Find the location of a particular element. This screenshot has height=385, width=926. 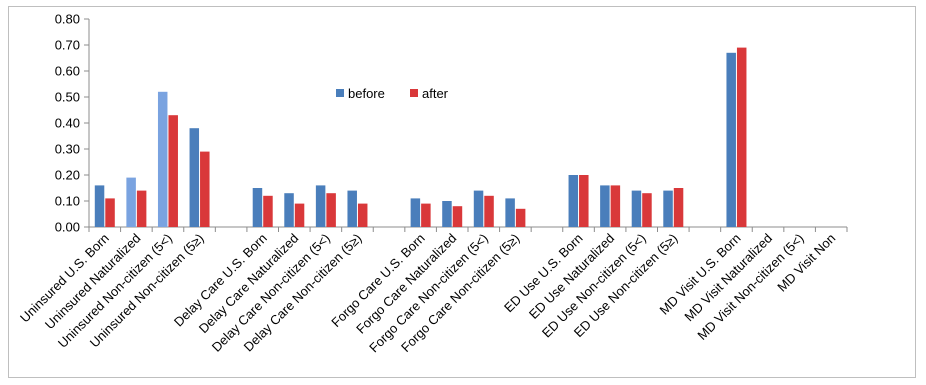

y-tick-label: 0.50 is located at coordinates (67, 97).